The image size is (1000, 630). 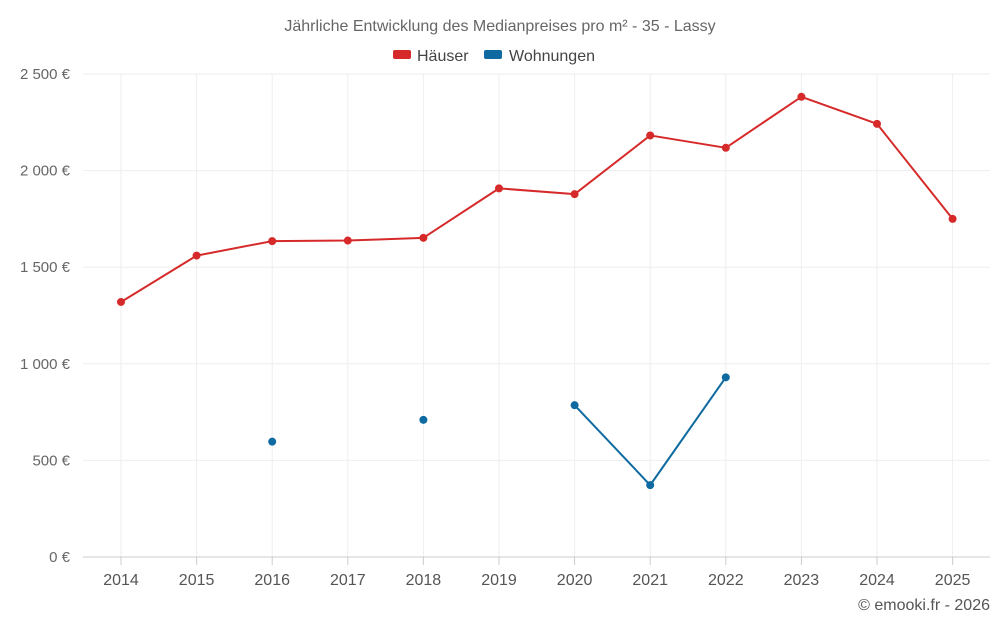 I want to click on legend-swatch-wohnungen, so click(x=493, y=54).